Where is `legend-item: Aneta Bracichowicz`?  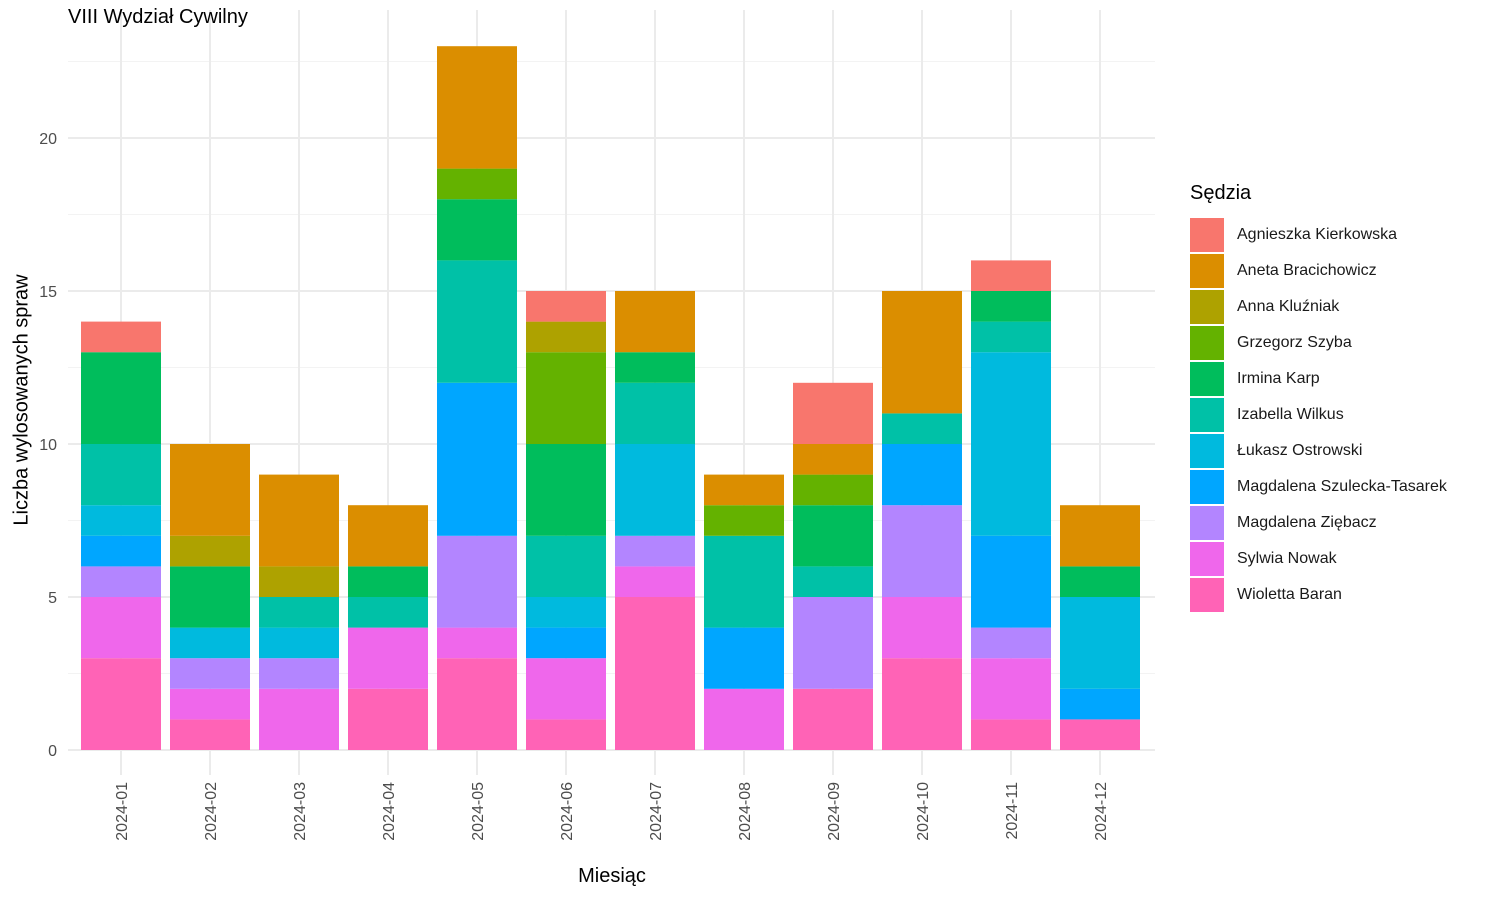
legend-item: Aneta Bracichowicz is located at coordinates (1318, 271).